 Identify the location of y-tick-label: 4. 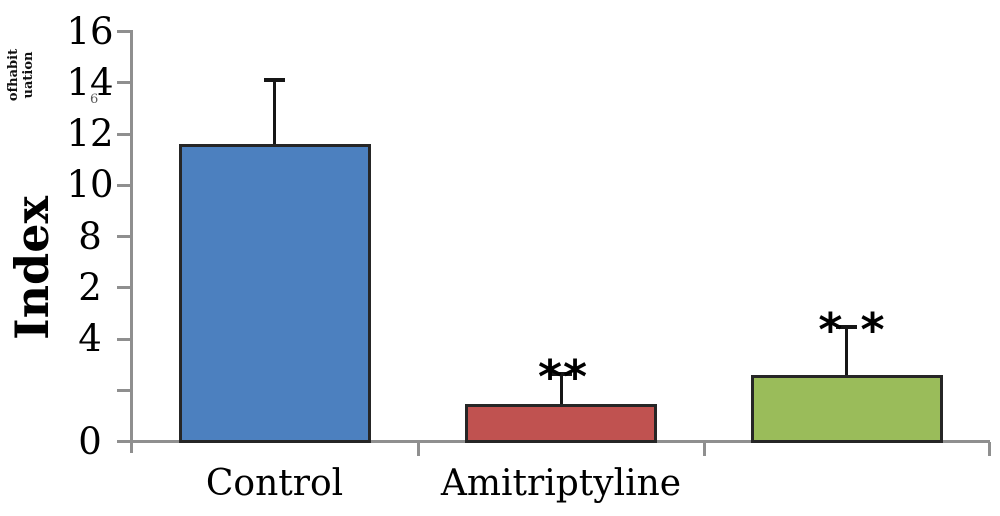
(90, 338).